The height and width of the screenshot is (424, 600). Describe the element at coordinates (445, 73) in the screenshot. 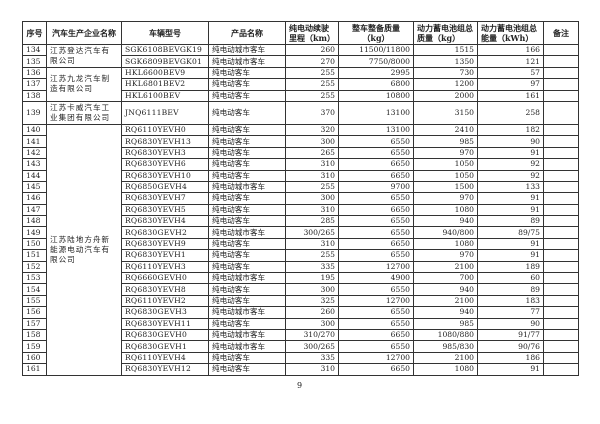

I see `battery-mass-cell: 730` at that location.